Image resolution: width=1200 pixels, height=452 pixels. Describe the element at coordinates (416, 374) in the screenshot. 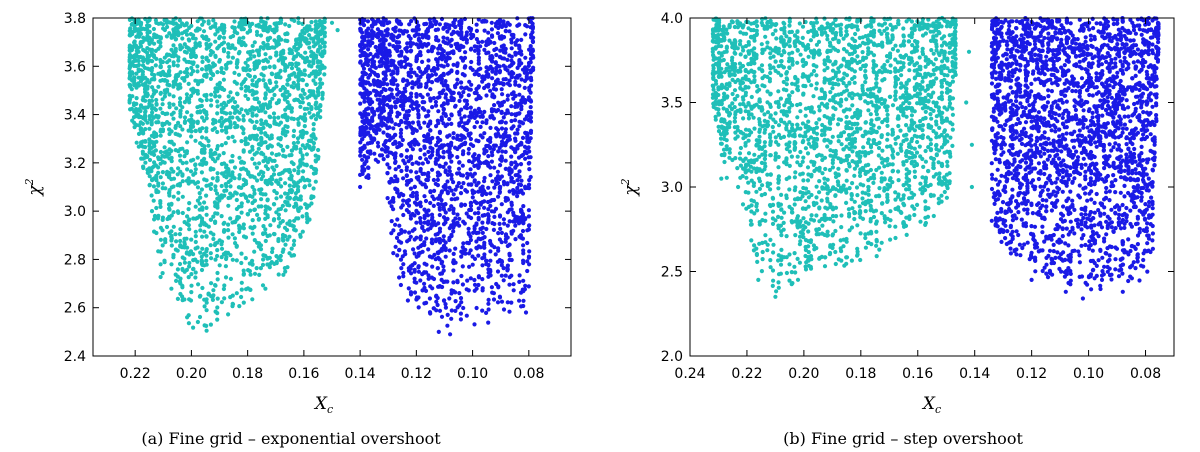

I see `x-tick-label: 0.12` at that location.